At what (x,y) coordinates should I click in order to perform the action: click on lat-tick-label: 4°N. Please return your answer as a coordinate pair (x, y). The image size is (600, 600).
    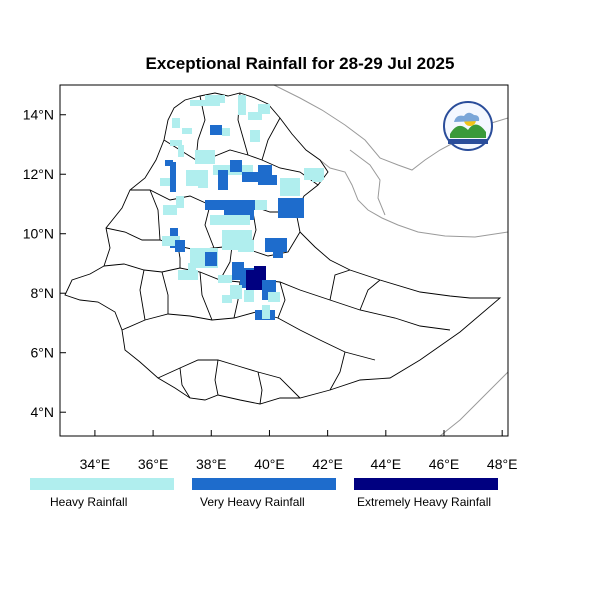
    Looking at the image, I should click on (43, 412).